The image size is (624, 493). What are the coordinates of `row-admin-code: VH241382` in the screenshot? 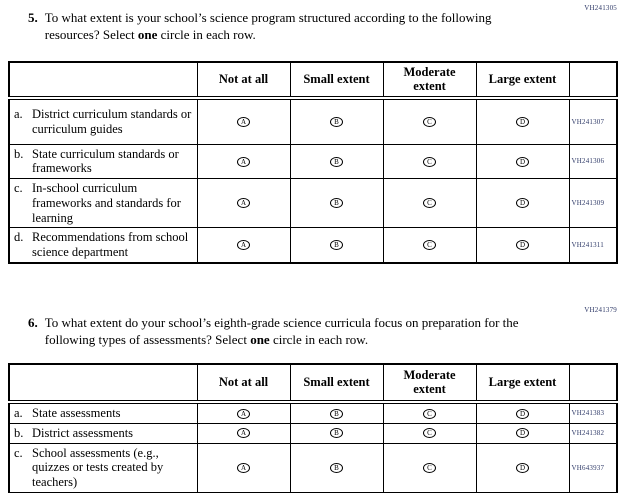 It's located at (593, 433).